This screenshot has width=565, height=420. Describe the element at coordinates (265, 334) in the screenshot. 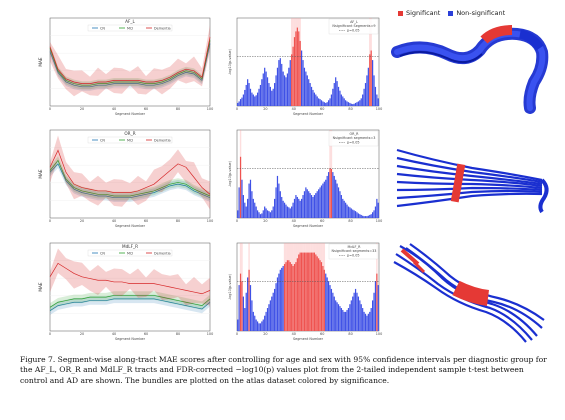

I see `x-tick-label: 20` at that location.